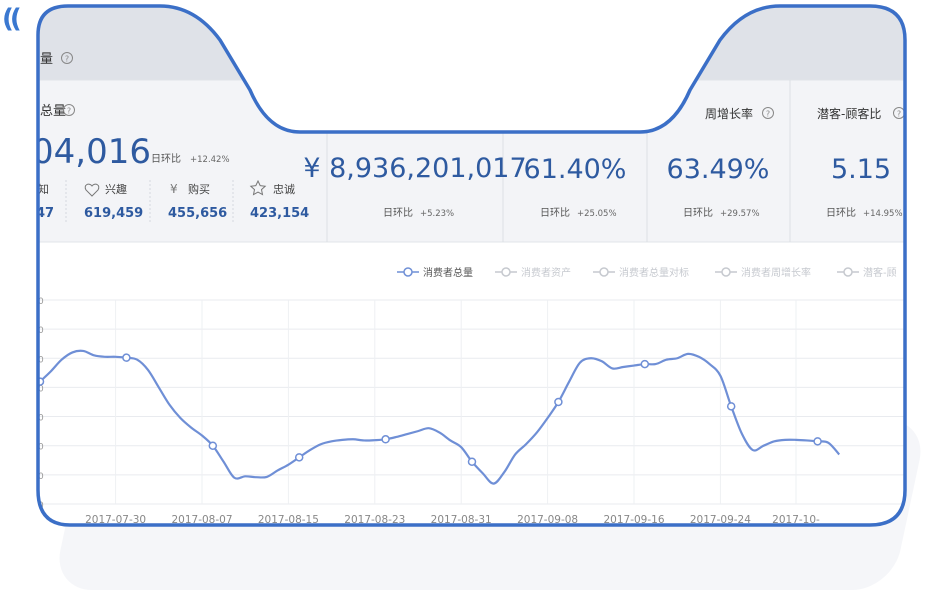  I want to click on svg-text: 455,656, so click(197, 213).